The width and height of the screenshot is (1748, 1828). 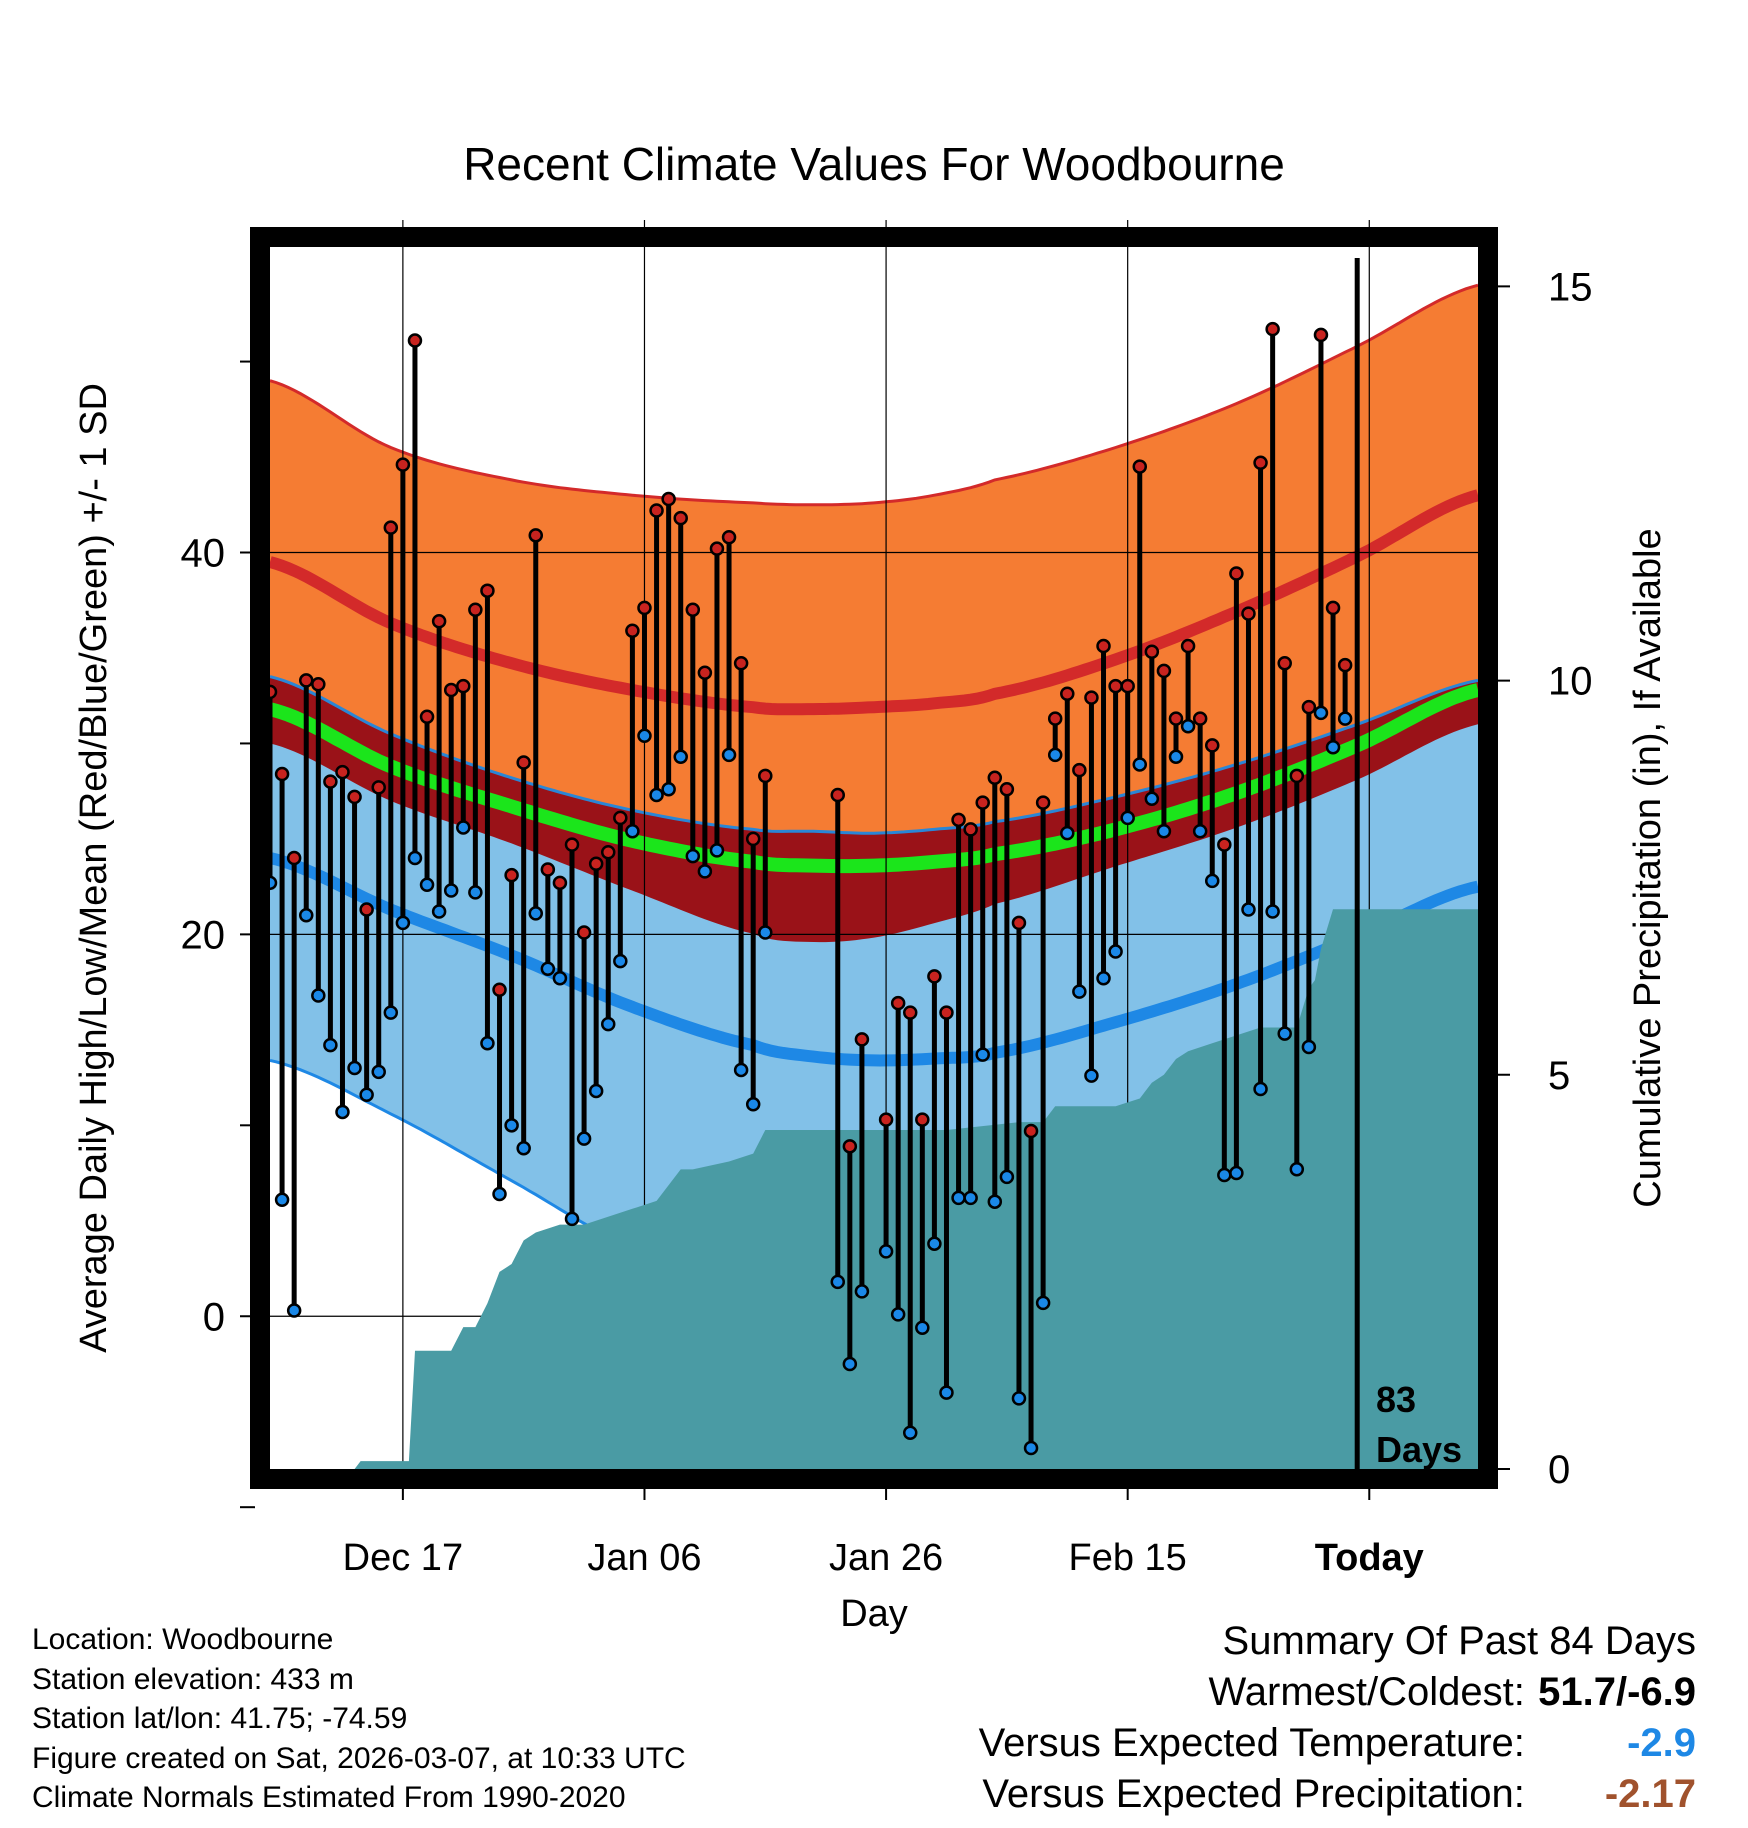 What do you see at coordinates (874, 1614) in the screenshot?
I see `x-axis-label: Day` at bounding box center [874, 1614].